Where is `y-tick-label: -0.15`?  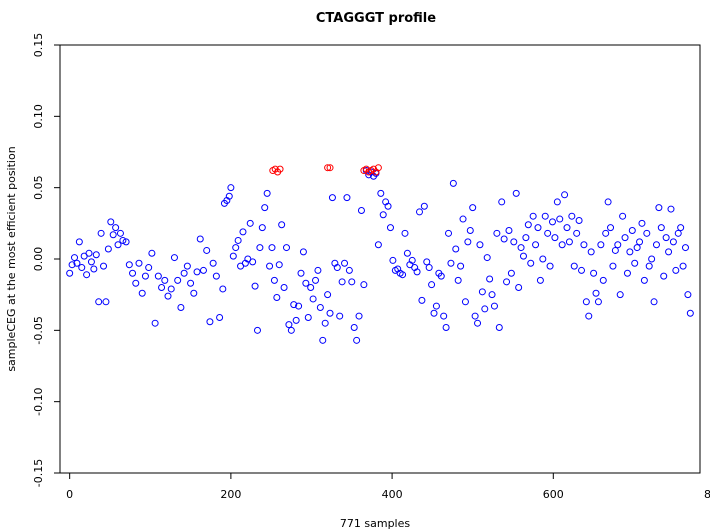 y-tick-label: -0.15 is located at coordinates (38, 473).